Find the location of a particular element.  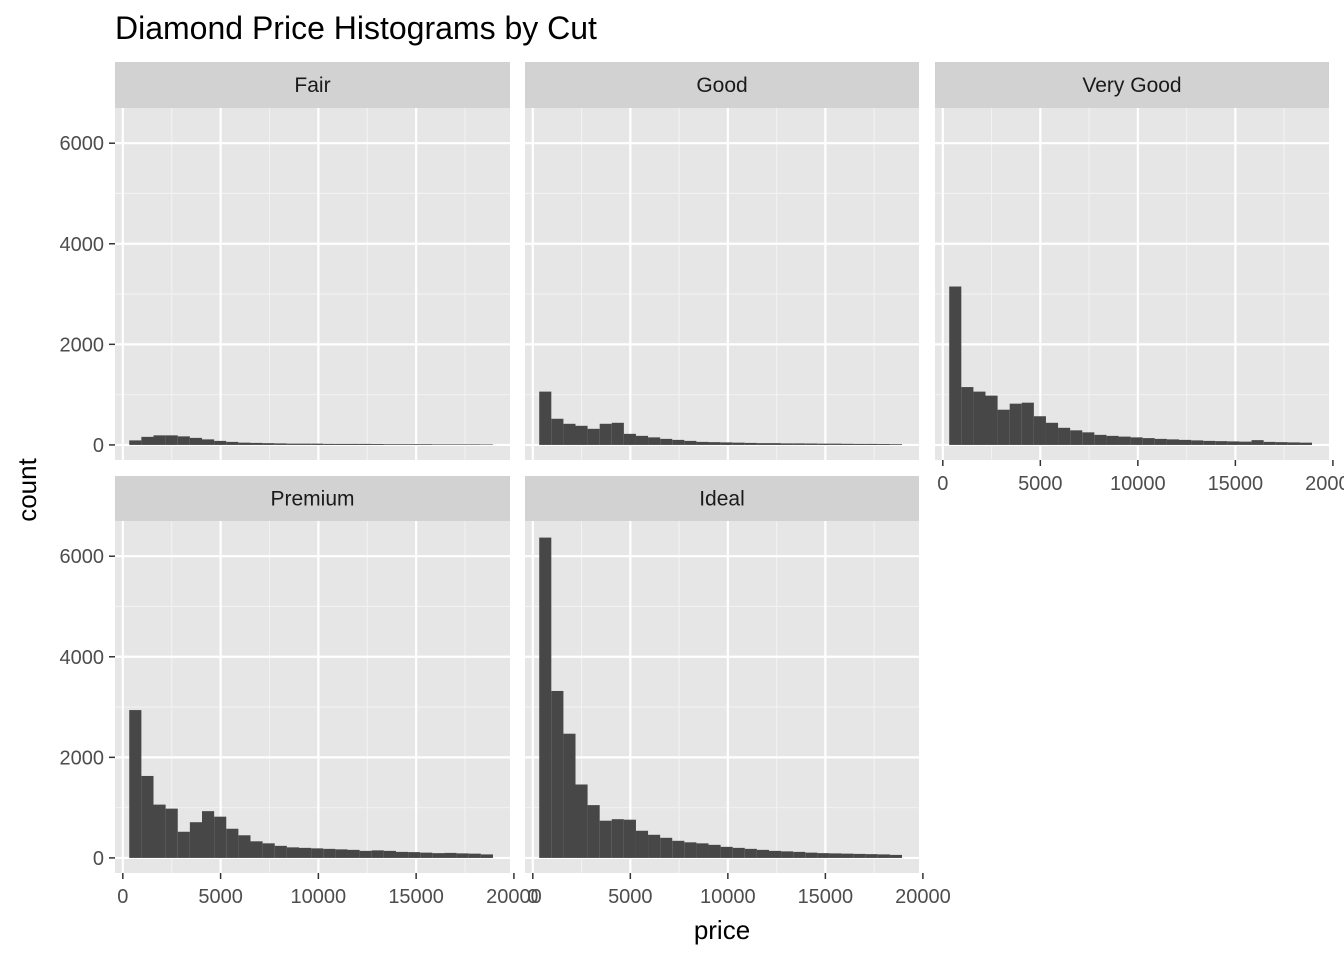

x-tick-label: 0 is located at coordinates (942, 484).